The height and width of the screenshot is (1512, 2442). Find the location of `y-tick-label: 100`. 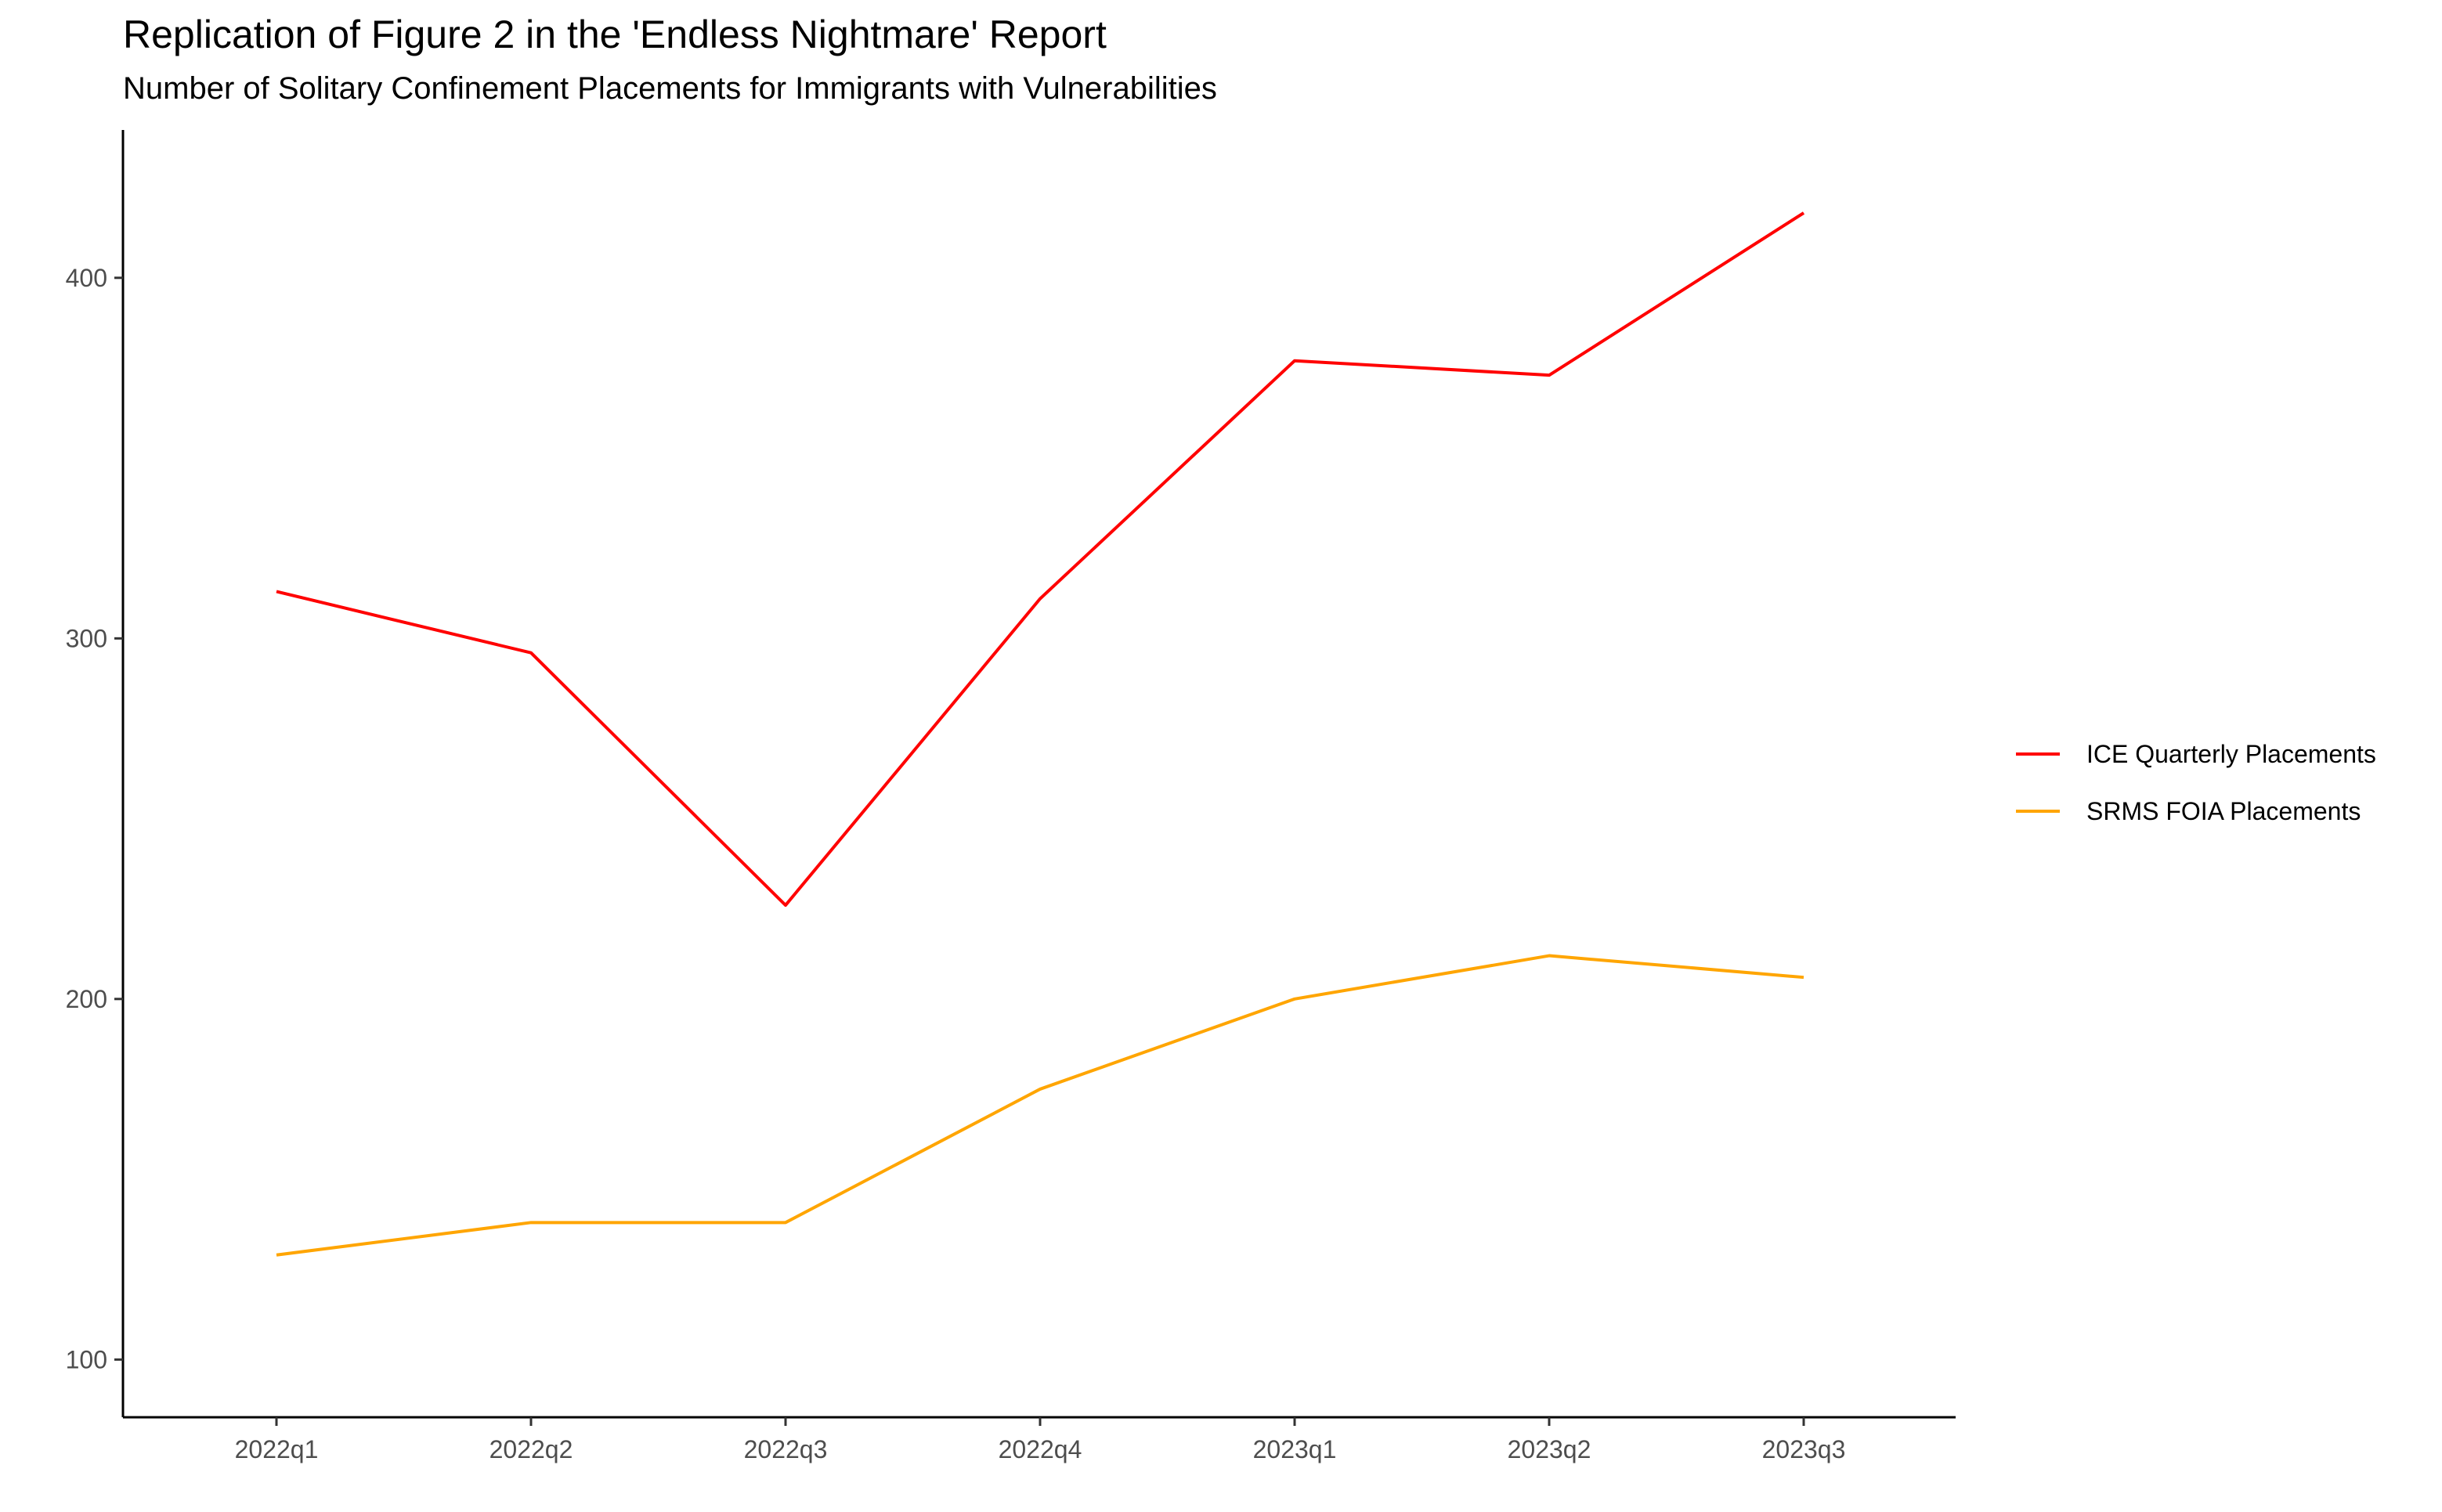

y-tick-label: 100 is located at coordinates (86, 1359).